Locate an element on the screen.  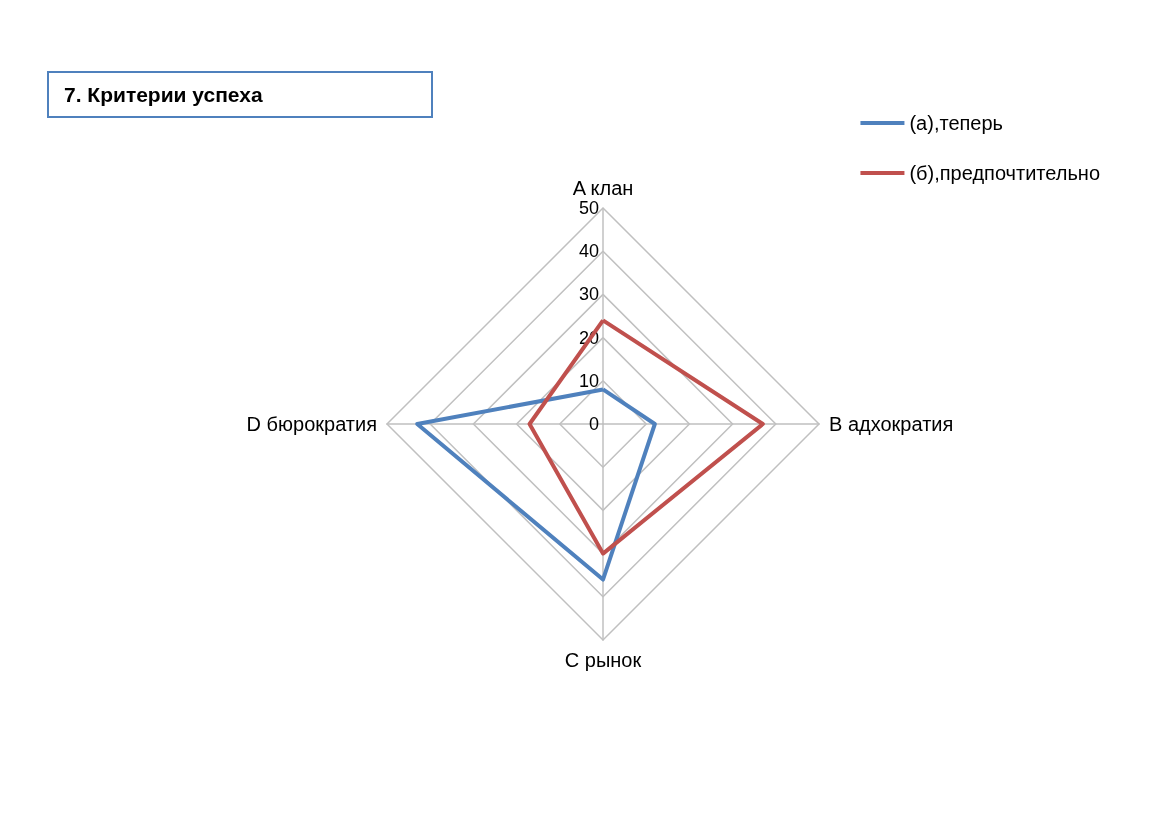
spoke-label: C рынок is located at coordinates (603, 660).